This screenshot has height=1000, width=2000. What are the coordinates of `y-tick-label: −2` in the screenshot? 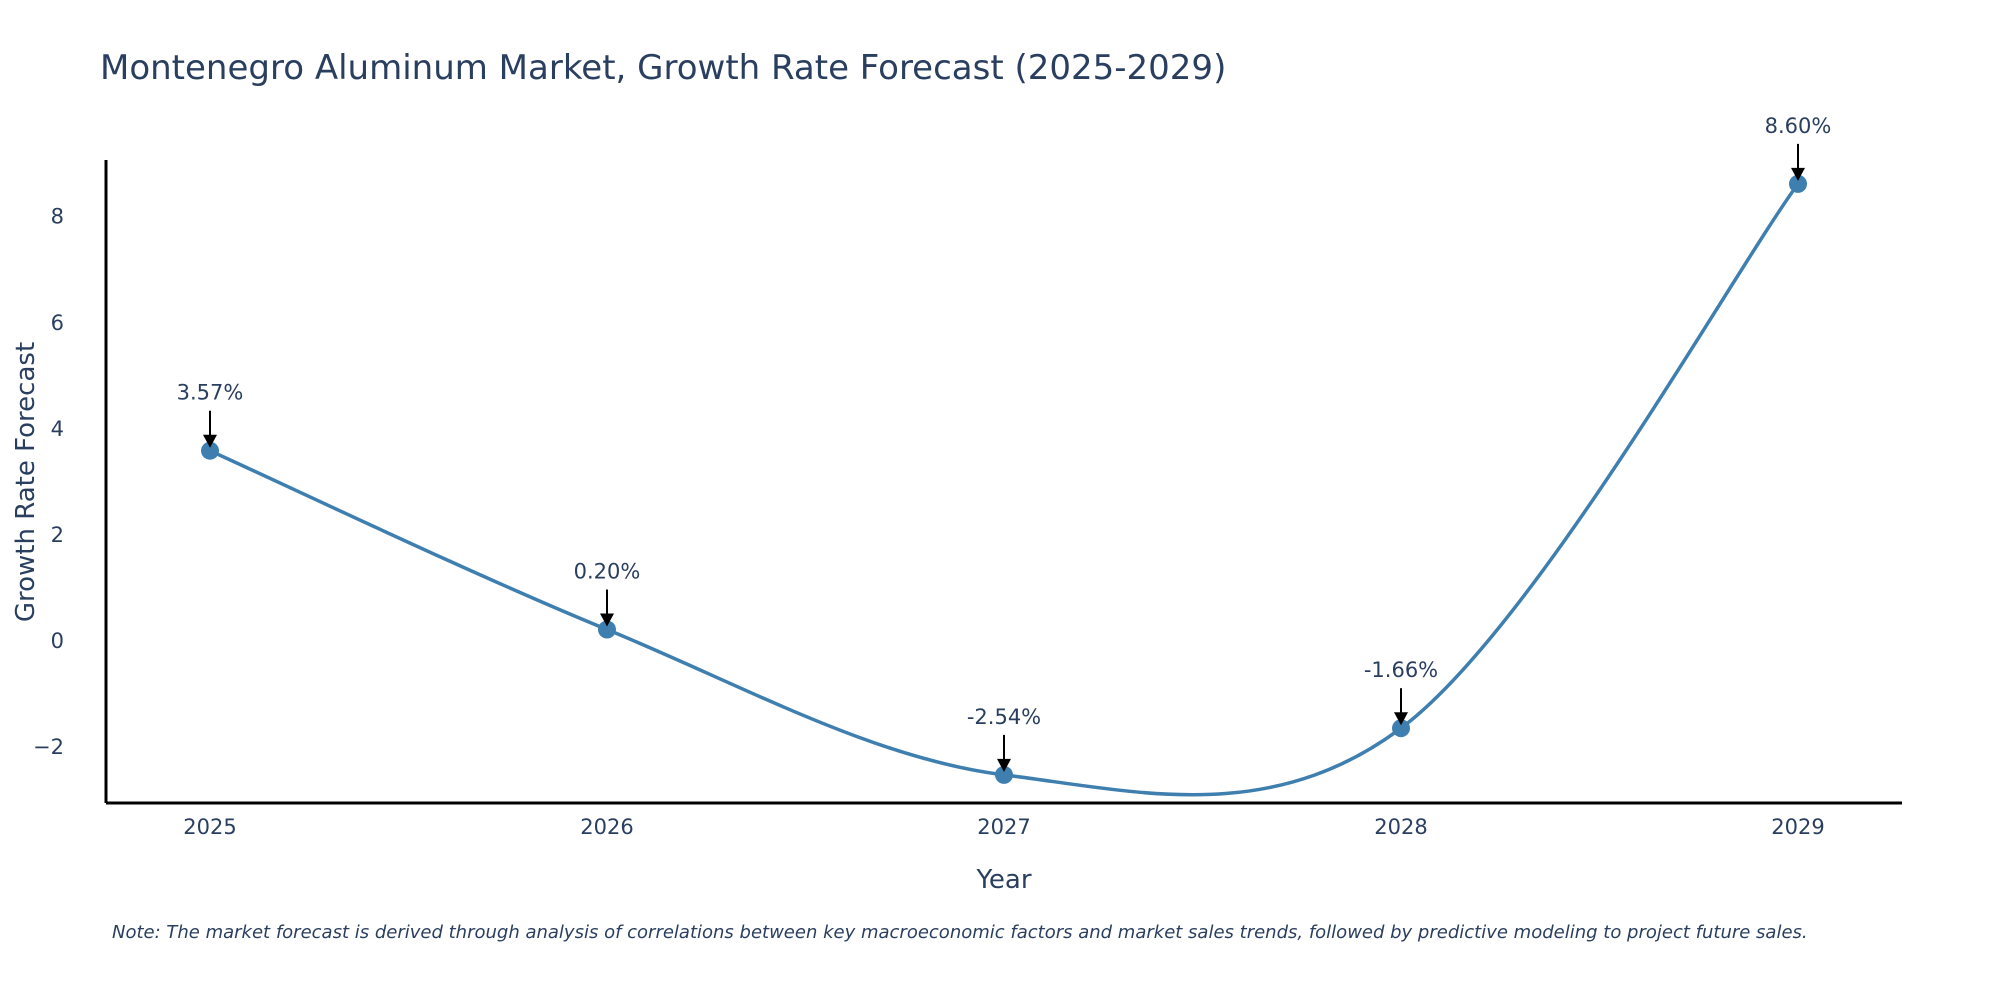 It's located at (48, 747).